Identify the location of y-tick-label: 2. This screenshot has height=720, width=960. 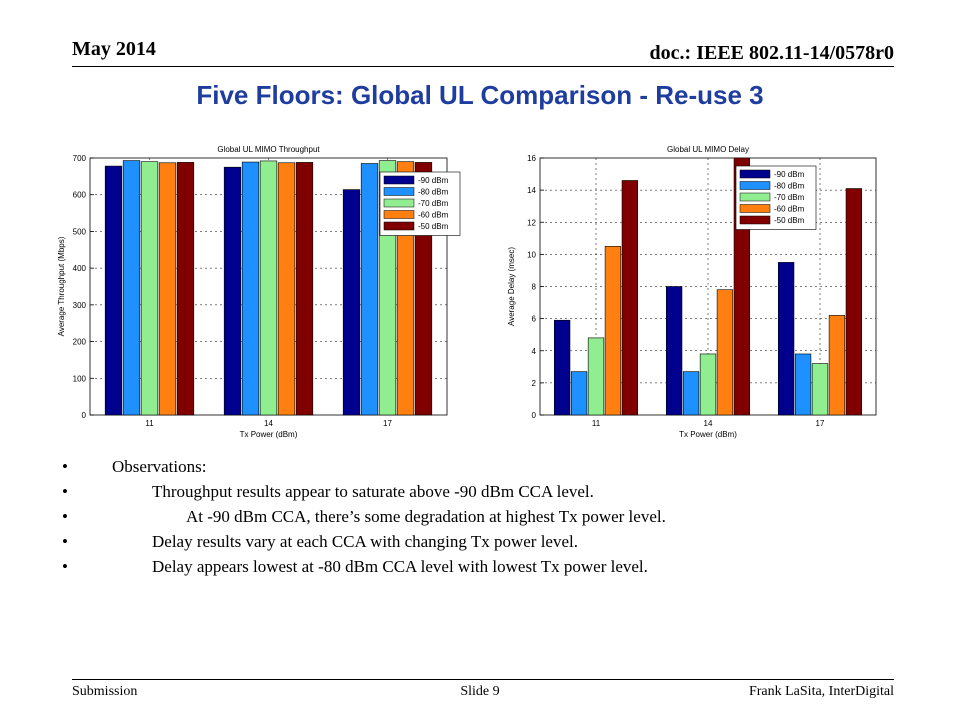
(534, 383).